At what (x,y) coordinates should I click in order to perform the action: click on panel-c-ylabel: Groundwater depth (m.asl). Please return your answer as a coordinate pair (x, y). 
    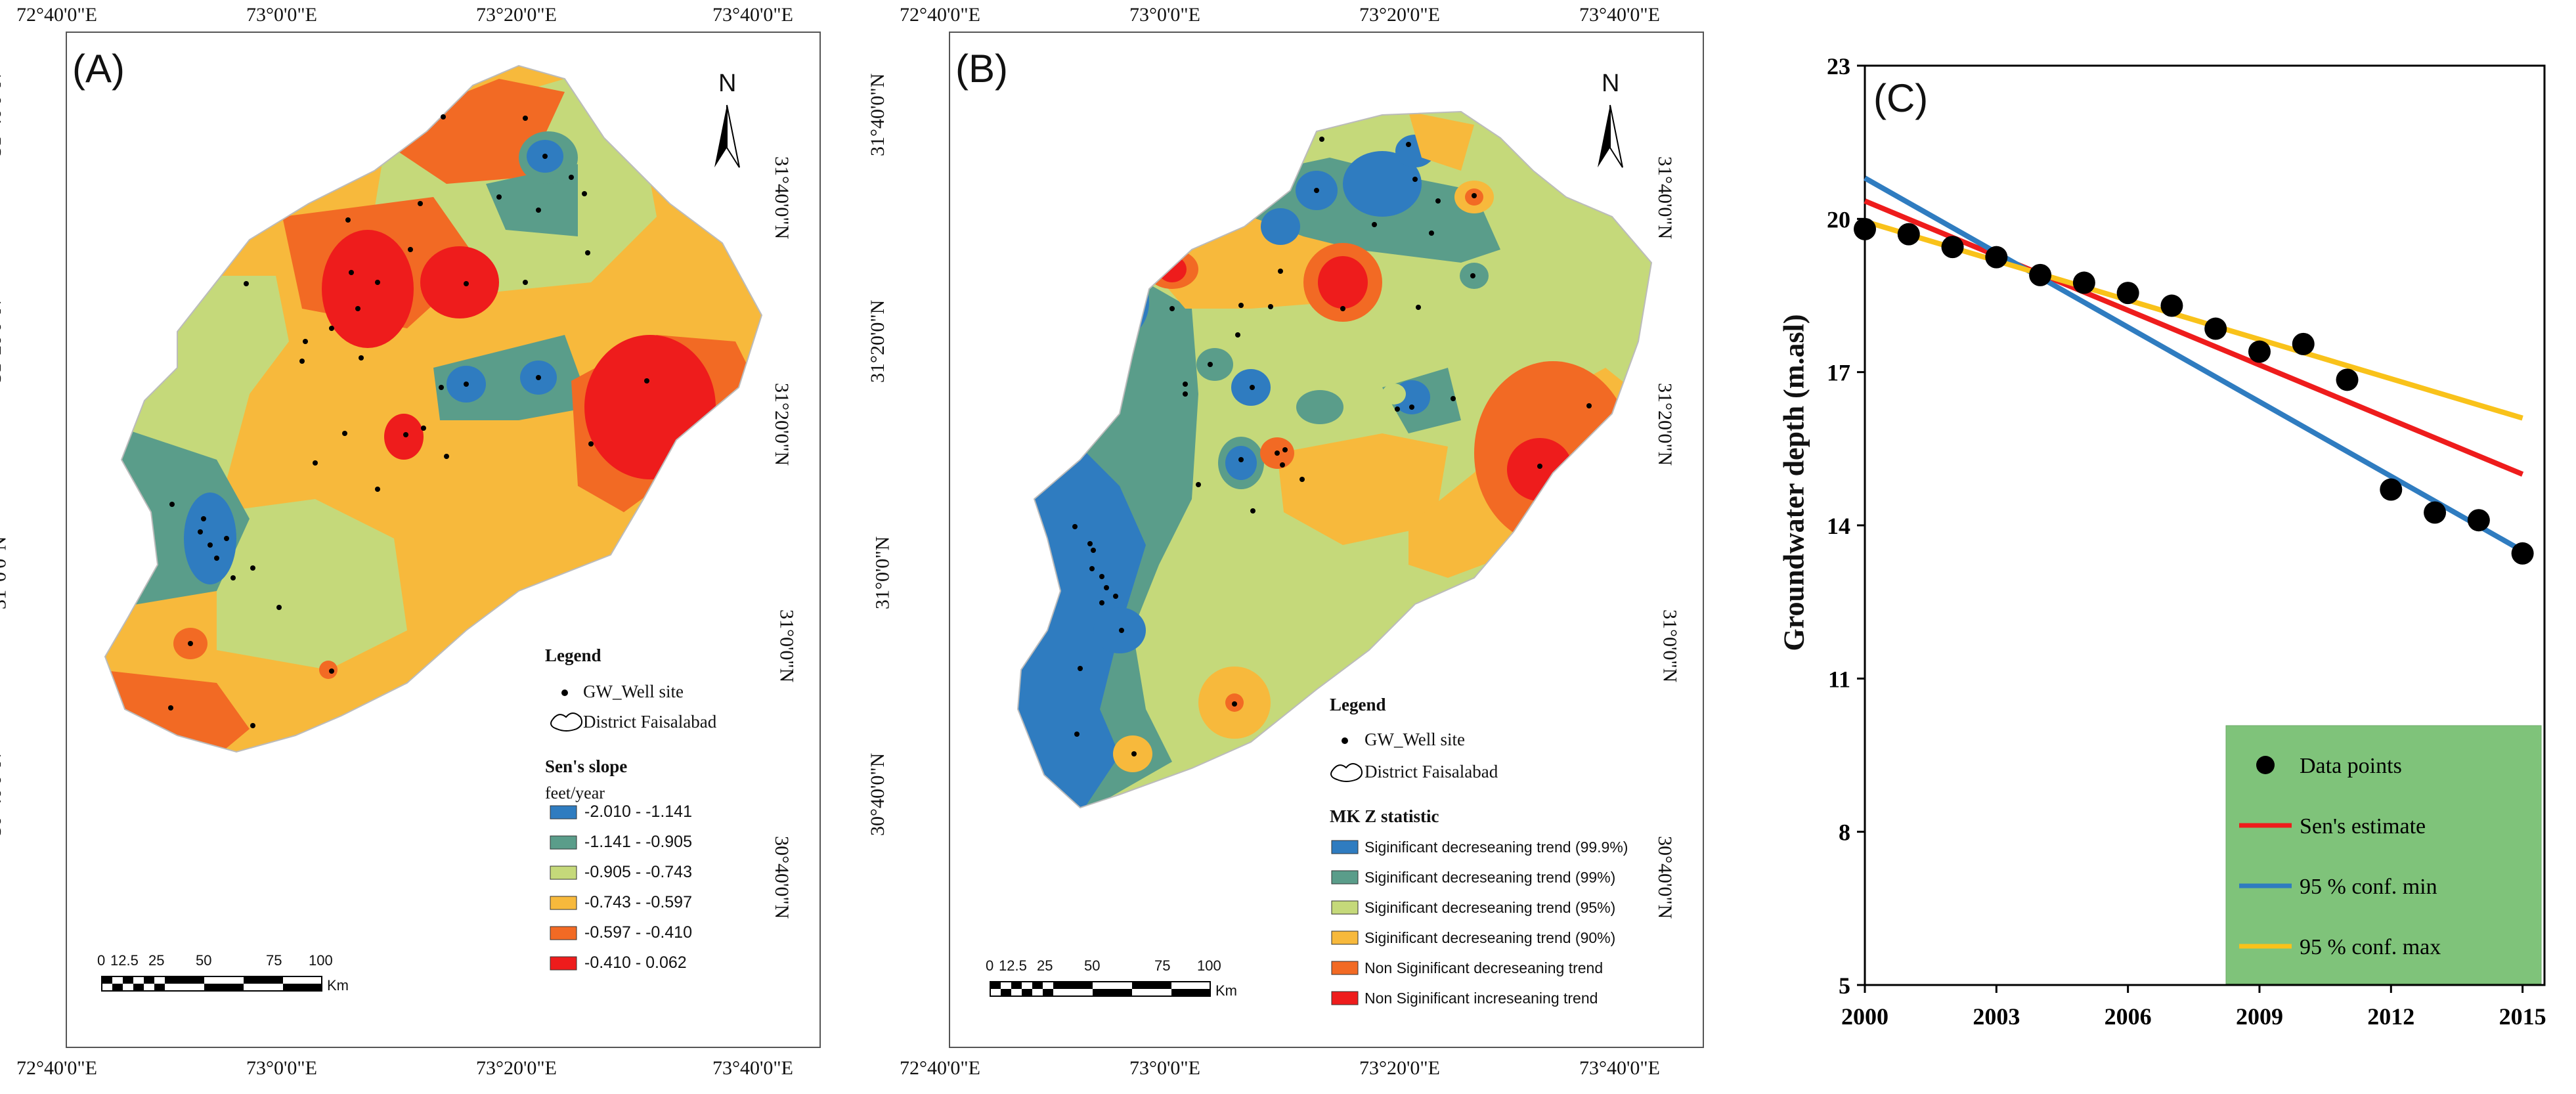
    Looking at the image, I should click on (1794, 482).